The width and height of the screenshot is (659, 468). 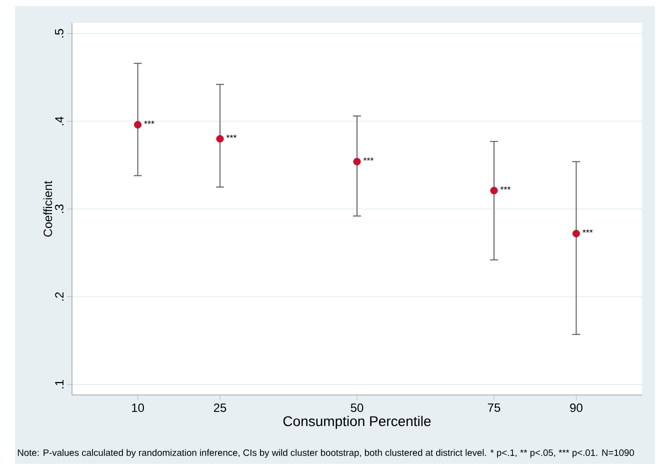 I want to click on x-tick-label: 90, so click(x=576, y=408).